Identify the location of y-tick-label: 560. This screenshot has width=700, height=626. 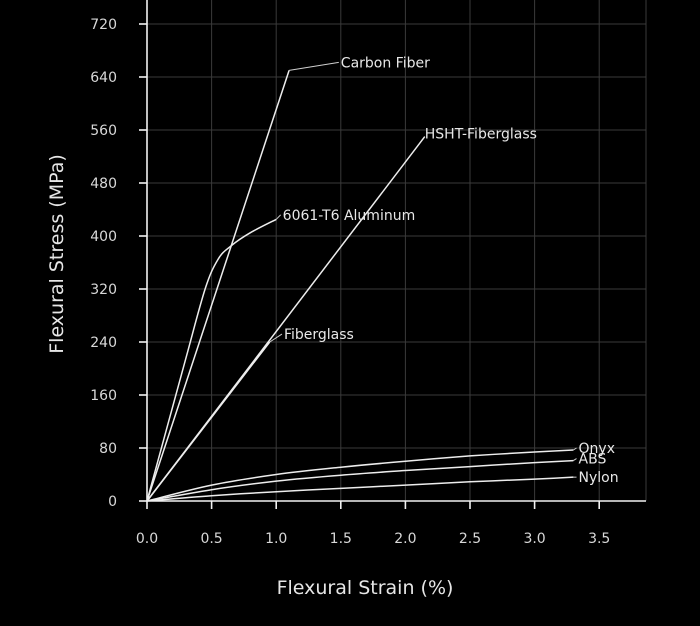
(103, 131).